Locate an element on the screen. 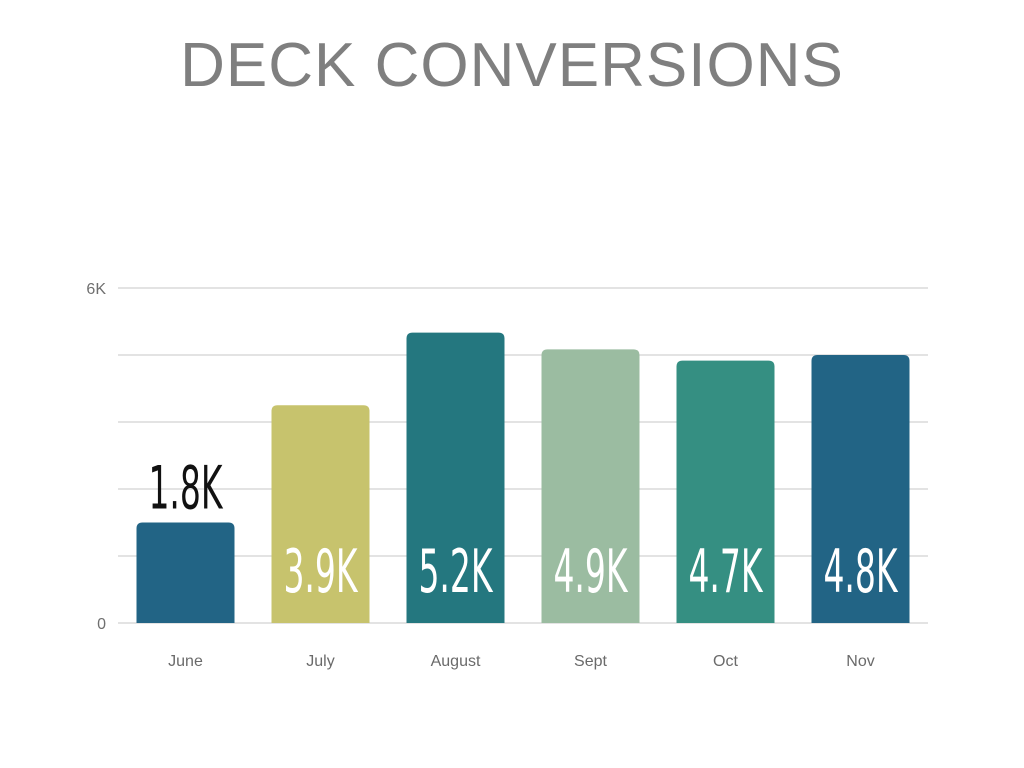 This screenshot has width=1024, height=768. chart-title: DECK CONVERSIONS is located at coordinates (512, 65).